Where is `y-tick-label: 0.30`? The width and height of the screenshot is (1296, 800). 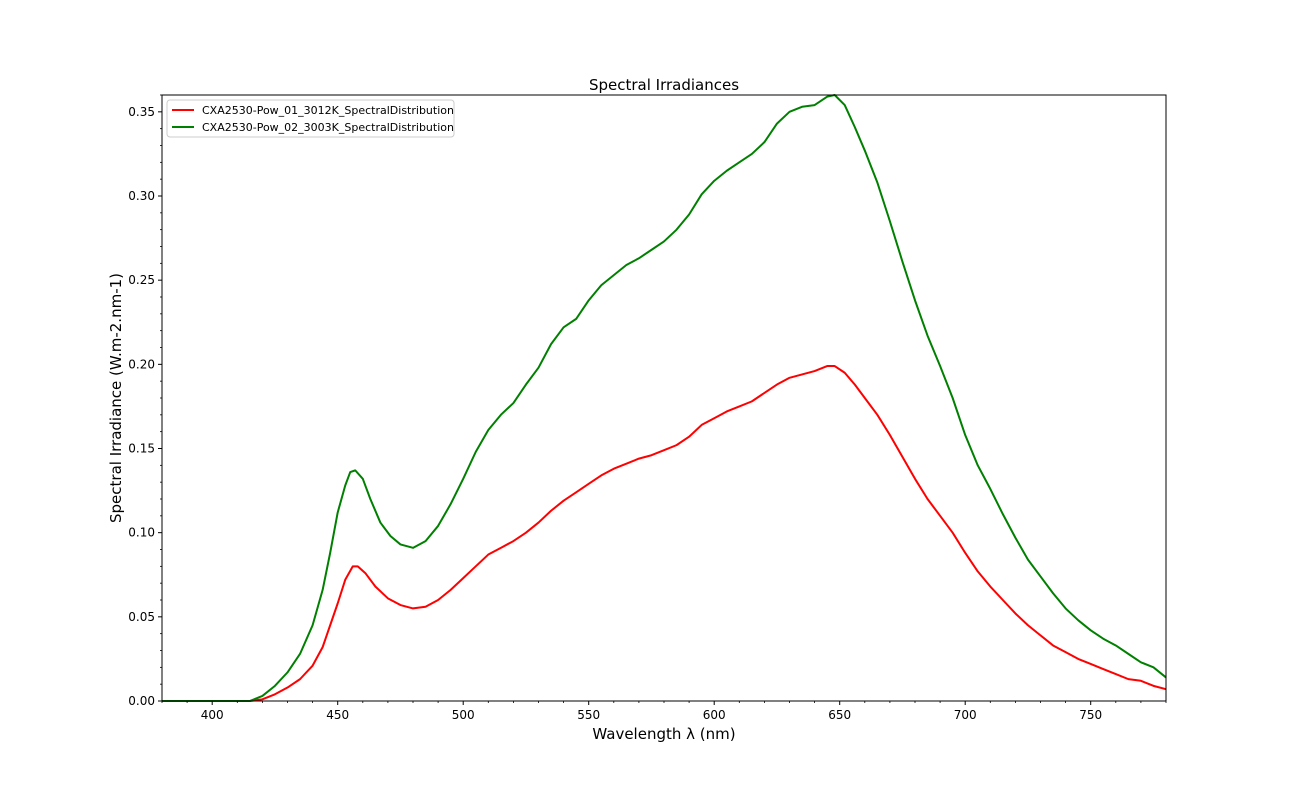 y-tick-label: 0.30 is located at coordinates (141, 196).